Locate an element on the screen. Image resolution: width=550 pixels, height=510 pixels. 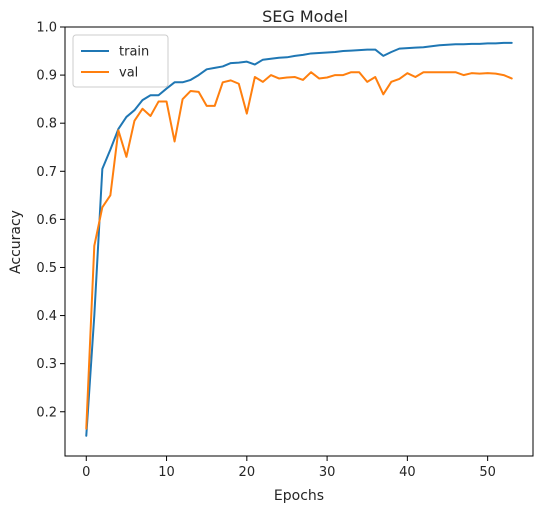
y-tick-label: 1.0 is located at coordinates (46, 28).